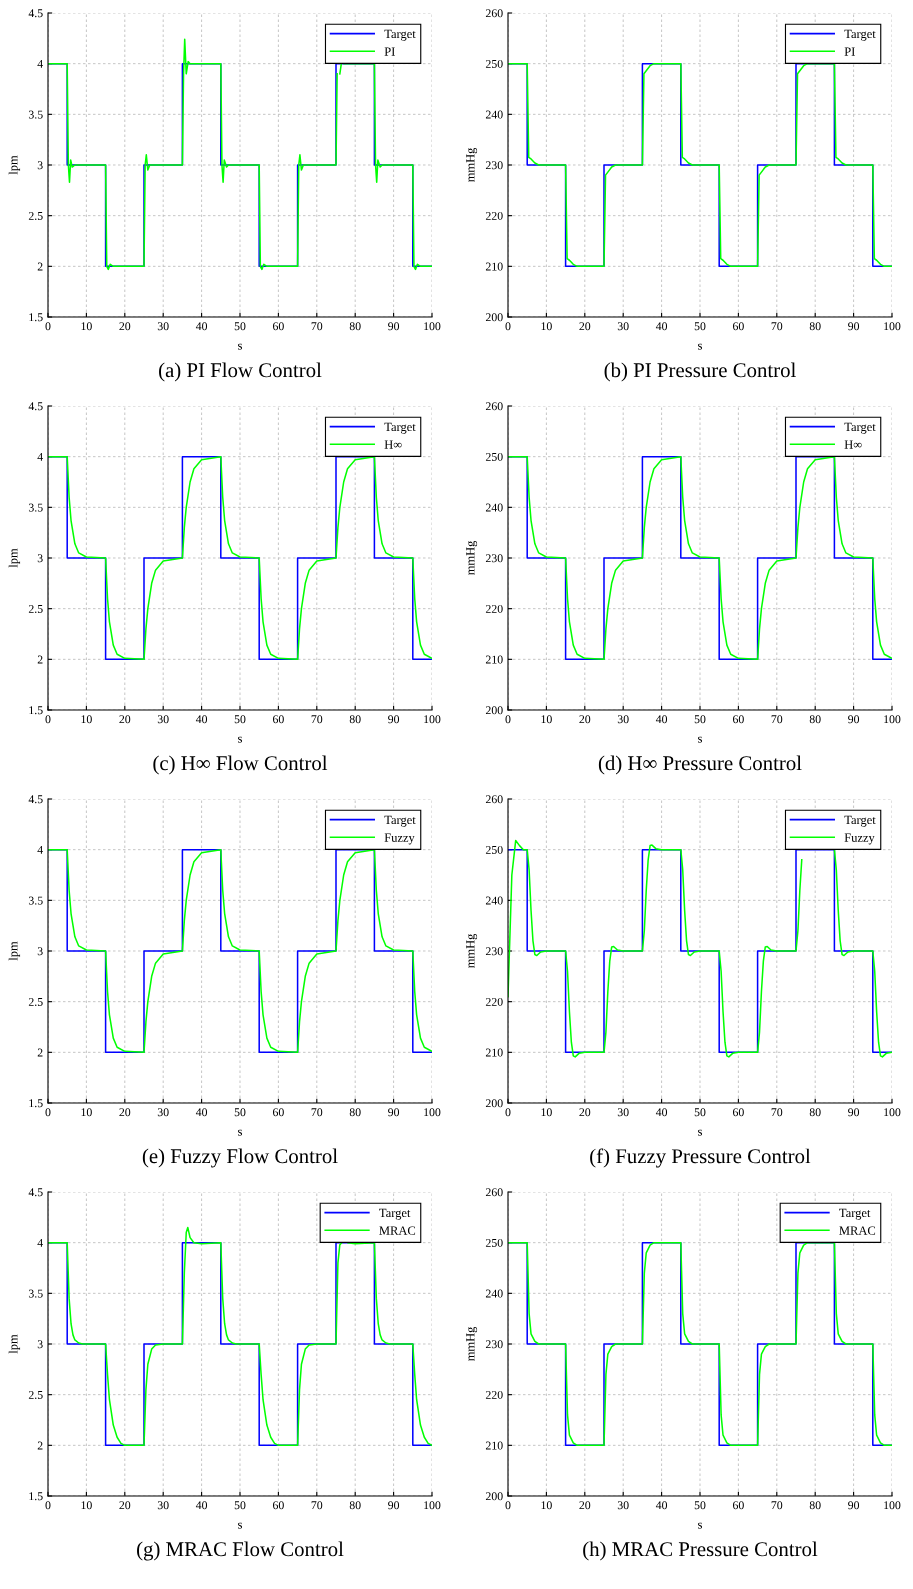 This screenshot has height=1589, width=913. What do you see at coordinates (700, 372) in the screenshot?
I see `text: (b) PI Pressure Control` at bounding box center [700, 372].